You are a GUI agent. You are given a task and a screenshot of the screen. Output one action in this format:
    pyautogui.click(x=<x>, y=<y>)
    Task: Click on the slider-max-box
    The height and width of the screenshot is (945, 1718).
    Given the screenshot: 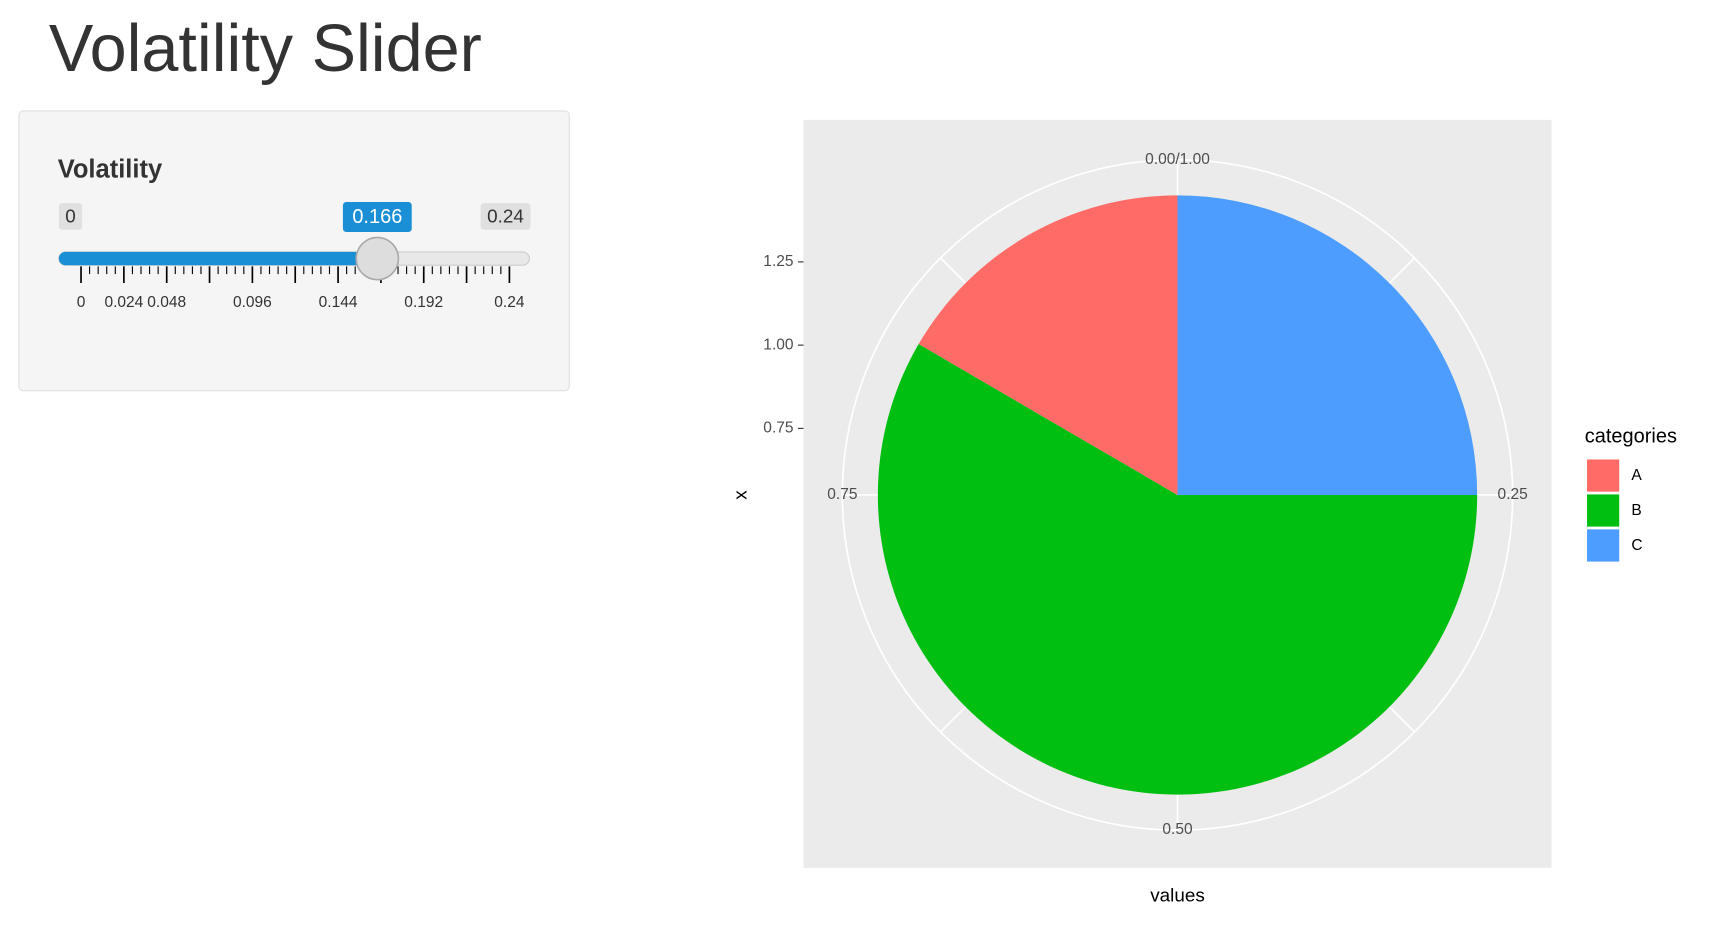 What is the action you would take?
    pyautogui.click(x=505, y=216)
    